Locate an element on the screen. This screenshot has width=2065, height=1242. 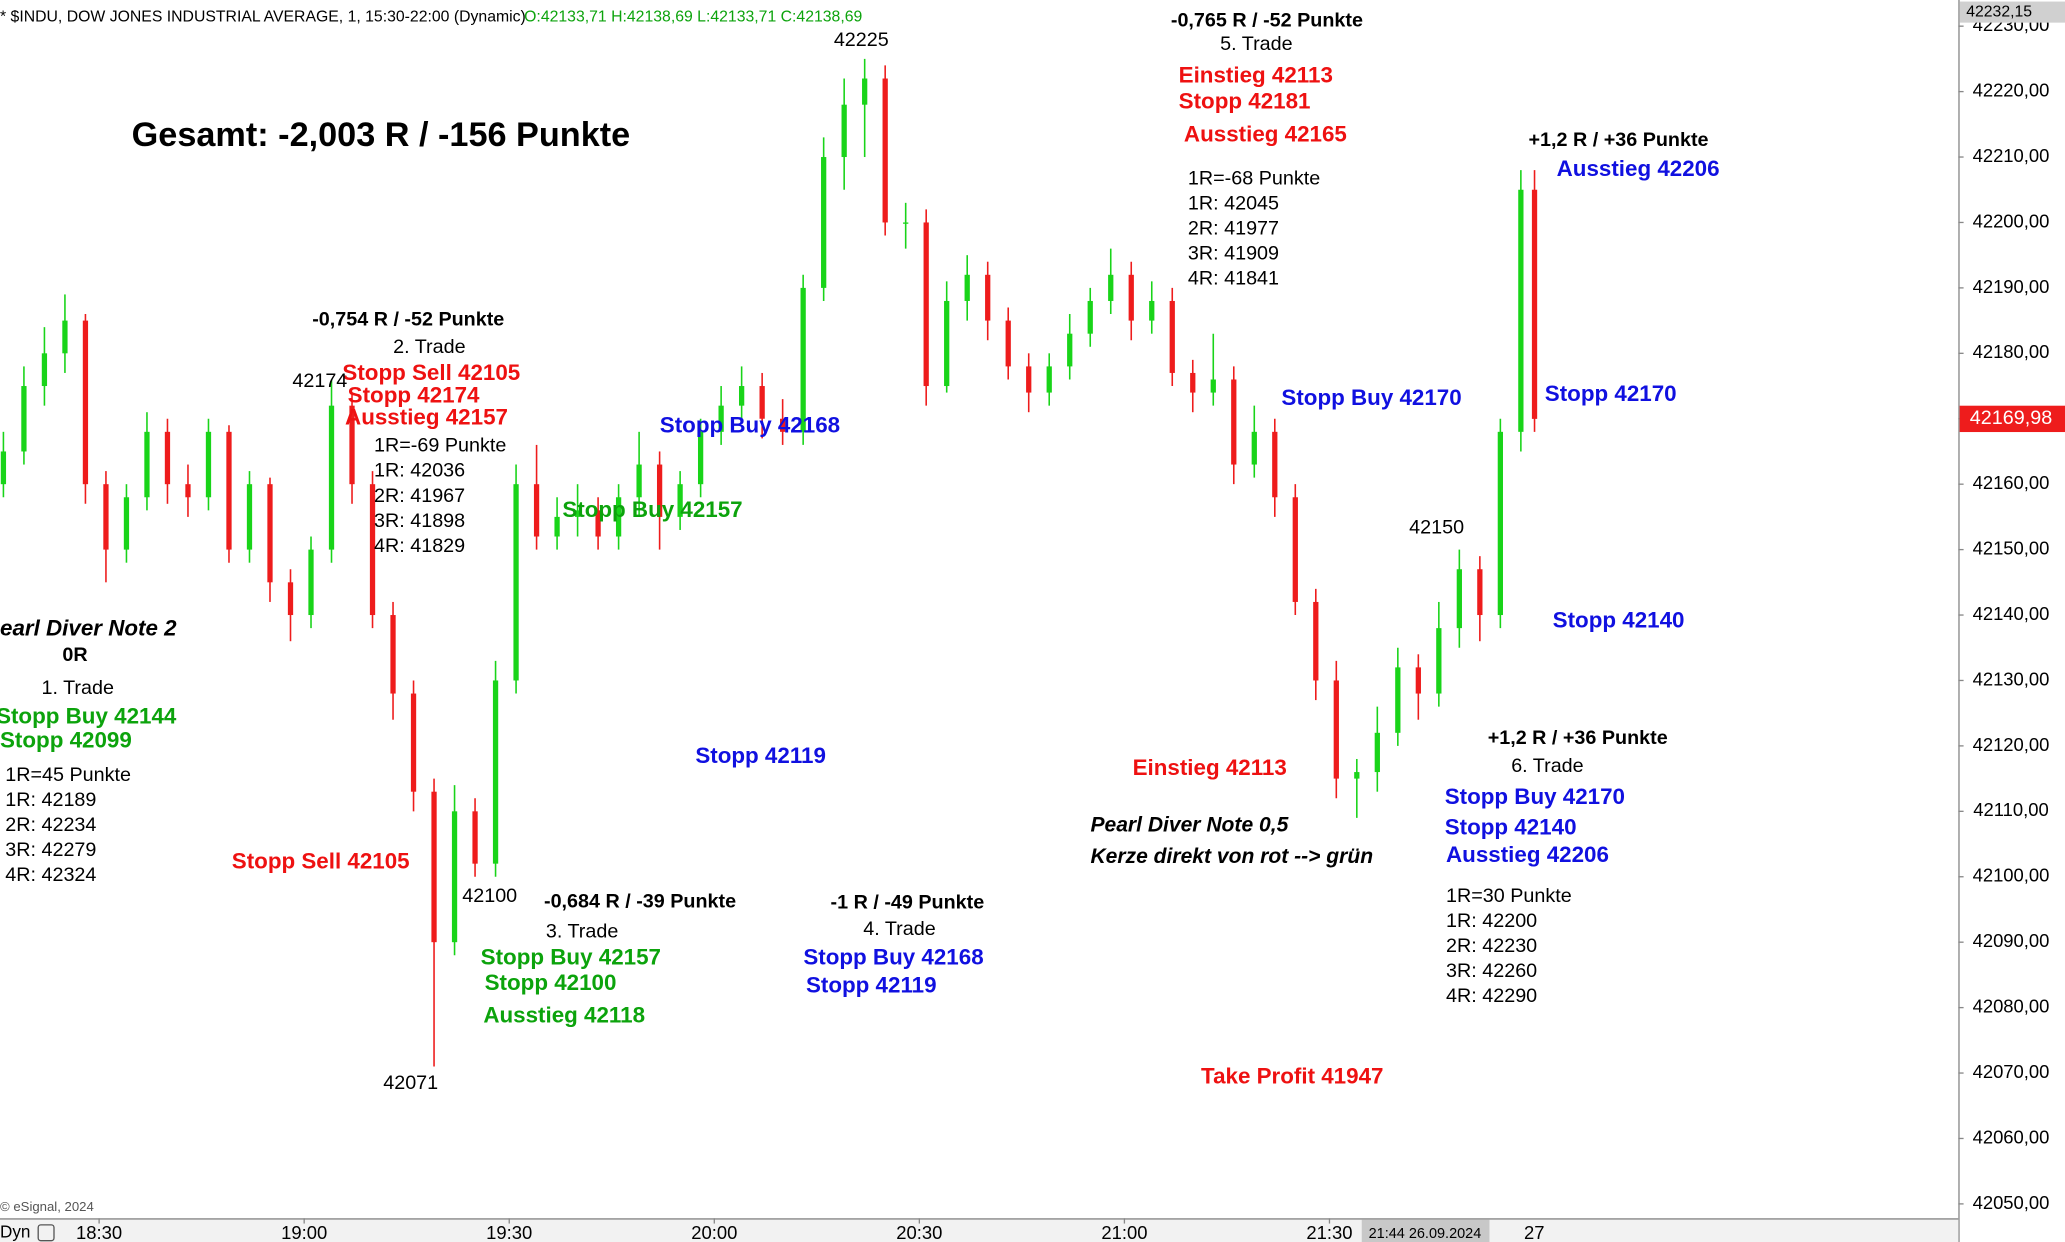
y-tick-label: 42100,00 is located at coordinates (2011, 875).